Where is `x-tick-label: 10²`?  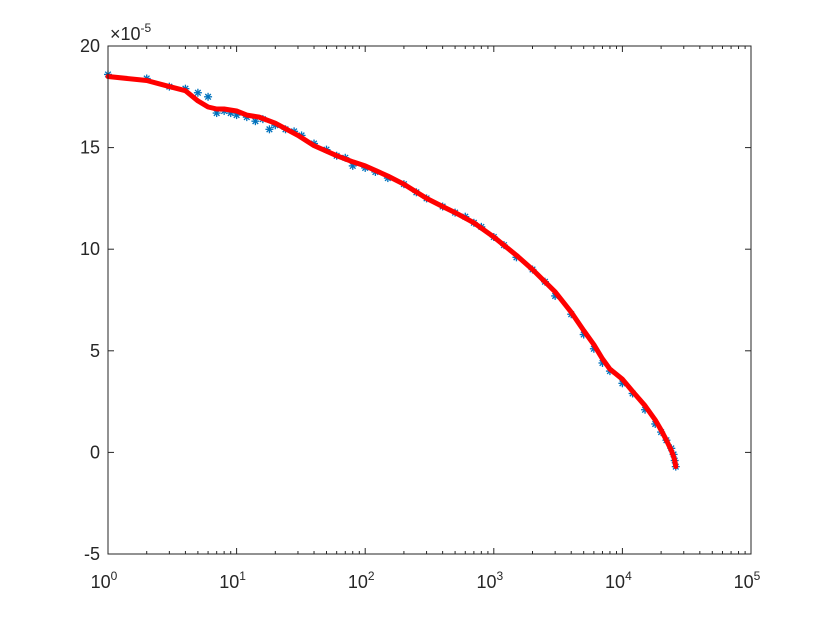 x-tick-label: 10² is located at coordinates (361, 580).